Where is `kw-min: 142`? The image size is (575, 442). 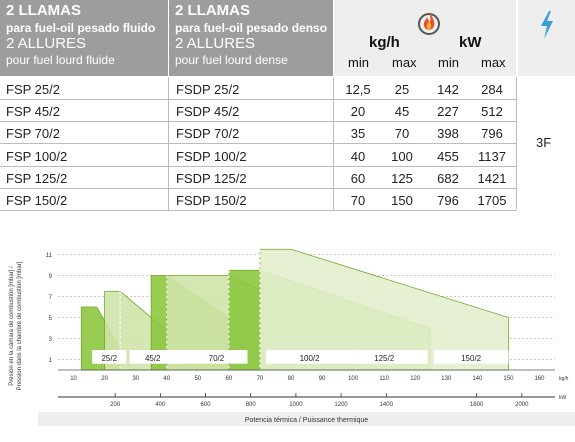 kw-min: 142 is located at coordinates (448, 89).